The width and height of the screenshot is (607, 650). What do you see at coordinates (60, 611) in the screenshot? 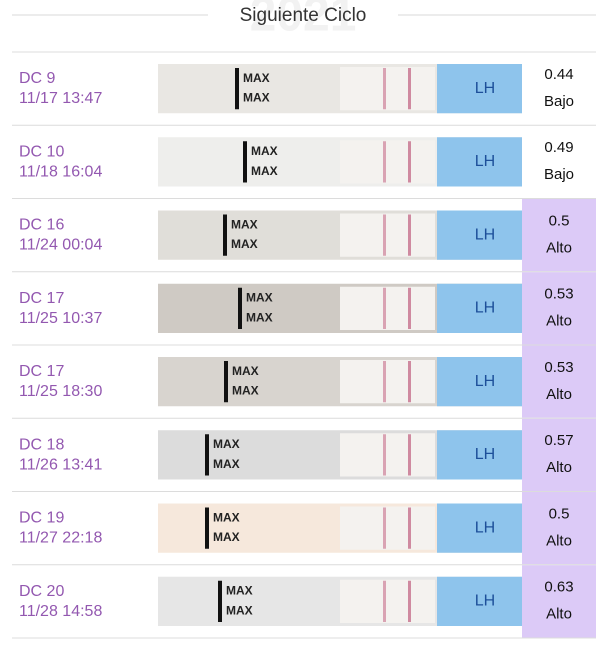
I see `row-datetime: 11/28 14:58` at bounding box center [60, 611].